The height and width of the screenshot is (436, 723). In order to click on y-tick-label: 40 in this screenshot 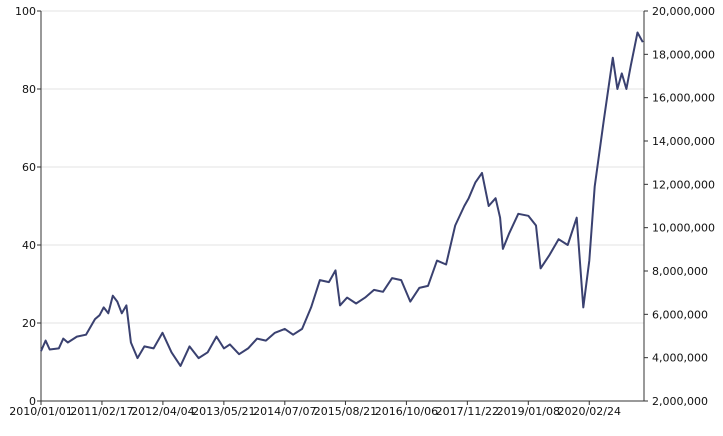, I will do `click(29, 245)`.